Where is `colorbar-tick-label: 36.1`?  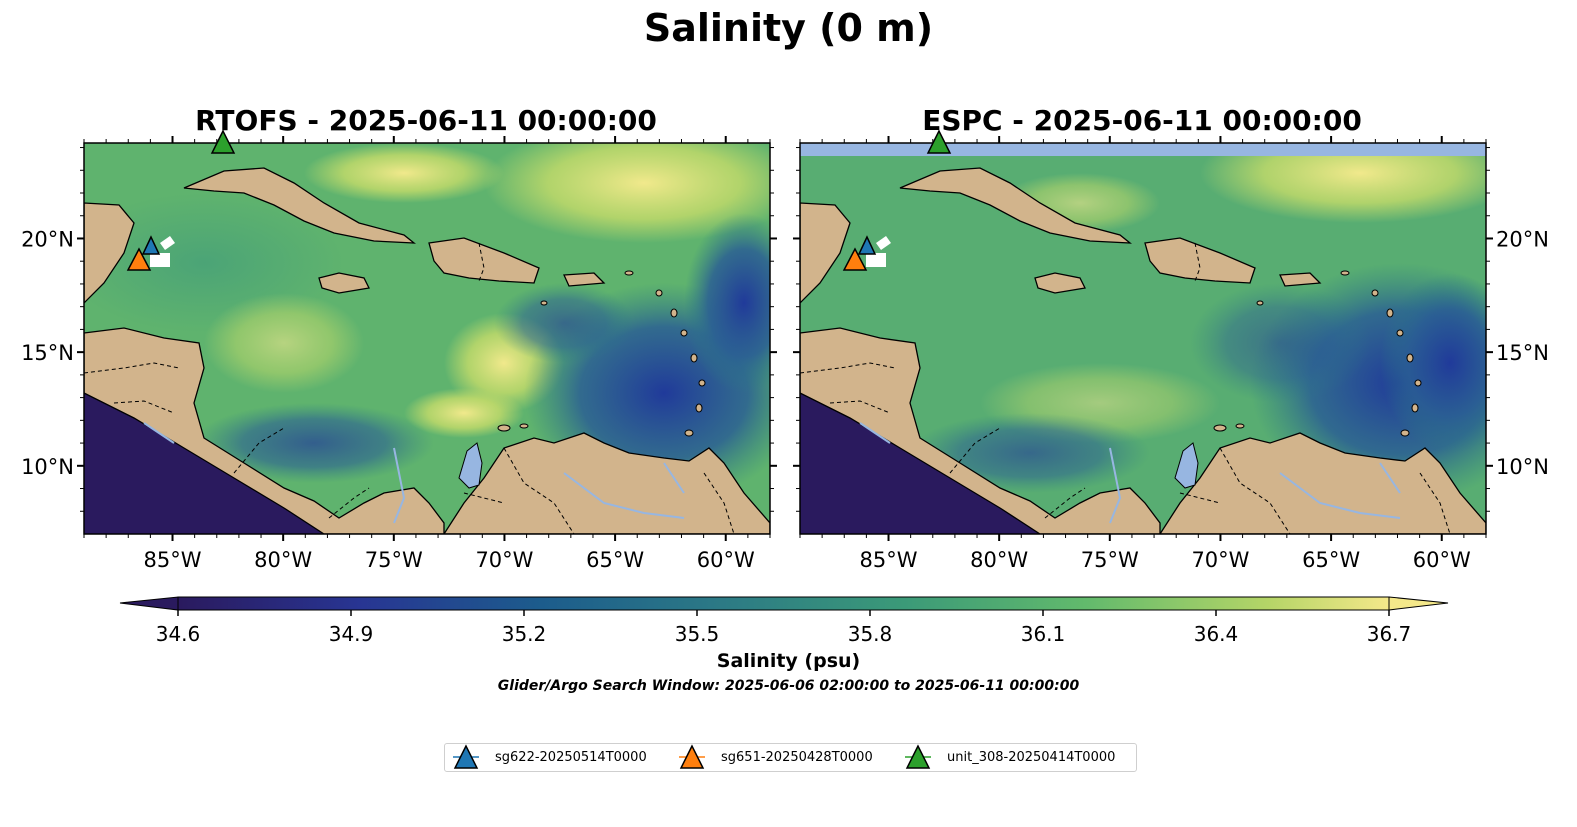
colorbar-tick-label: 36.1 is located at coordinates (1043, 634).